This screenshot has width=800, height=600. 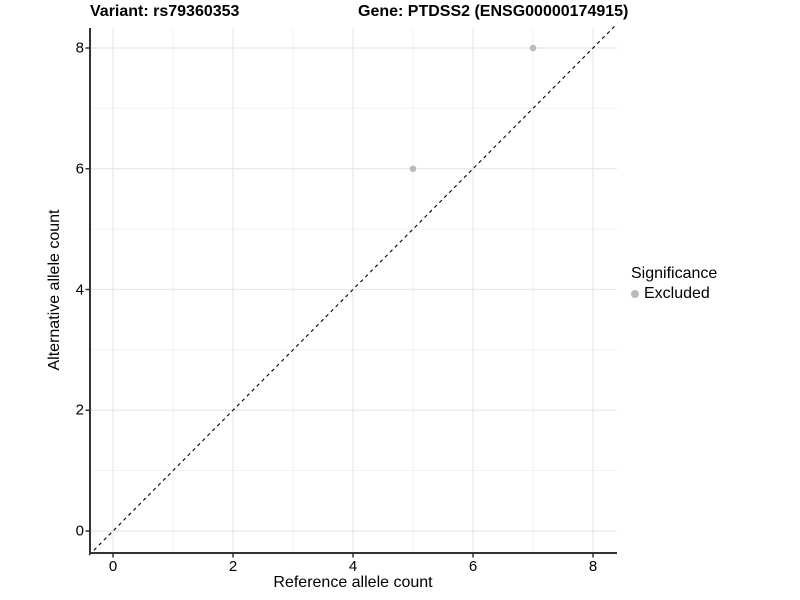 I want to click on x-tick-label: 8, so click(x=593, y=566).